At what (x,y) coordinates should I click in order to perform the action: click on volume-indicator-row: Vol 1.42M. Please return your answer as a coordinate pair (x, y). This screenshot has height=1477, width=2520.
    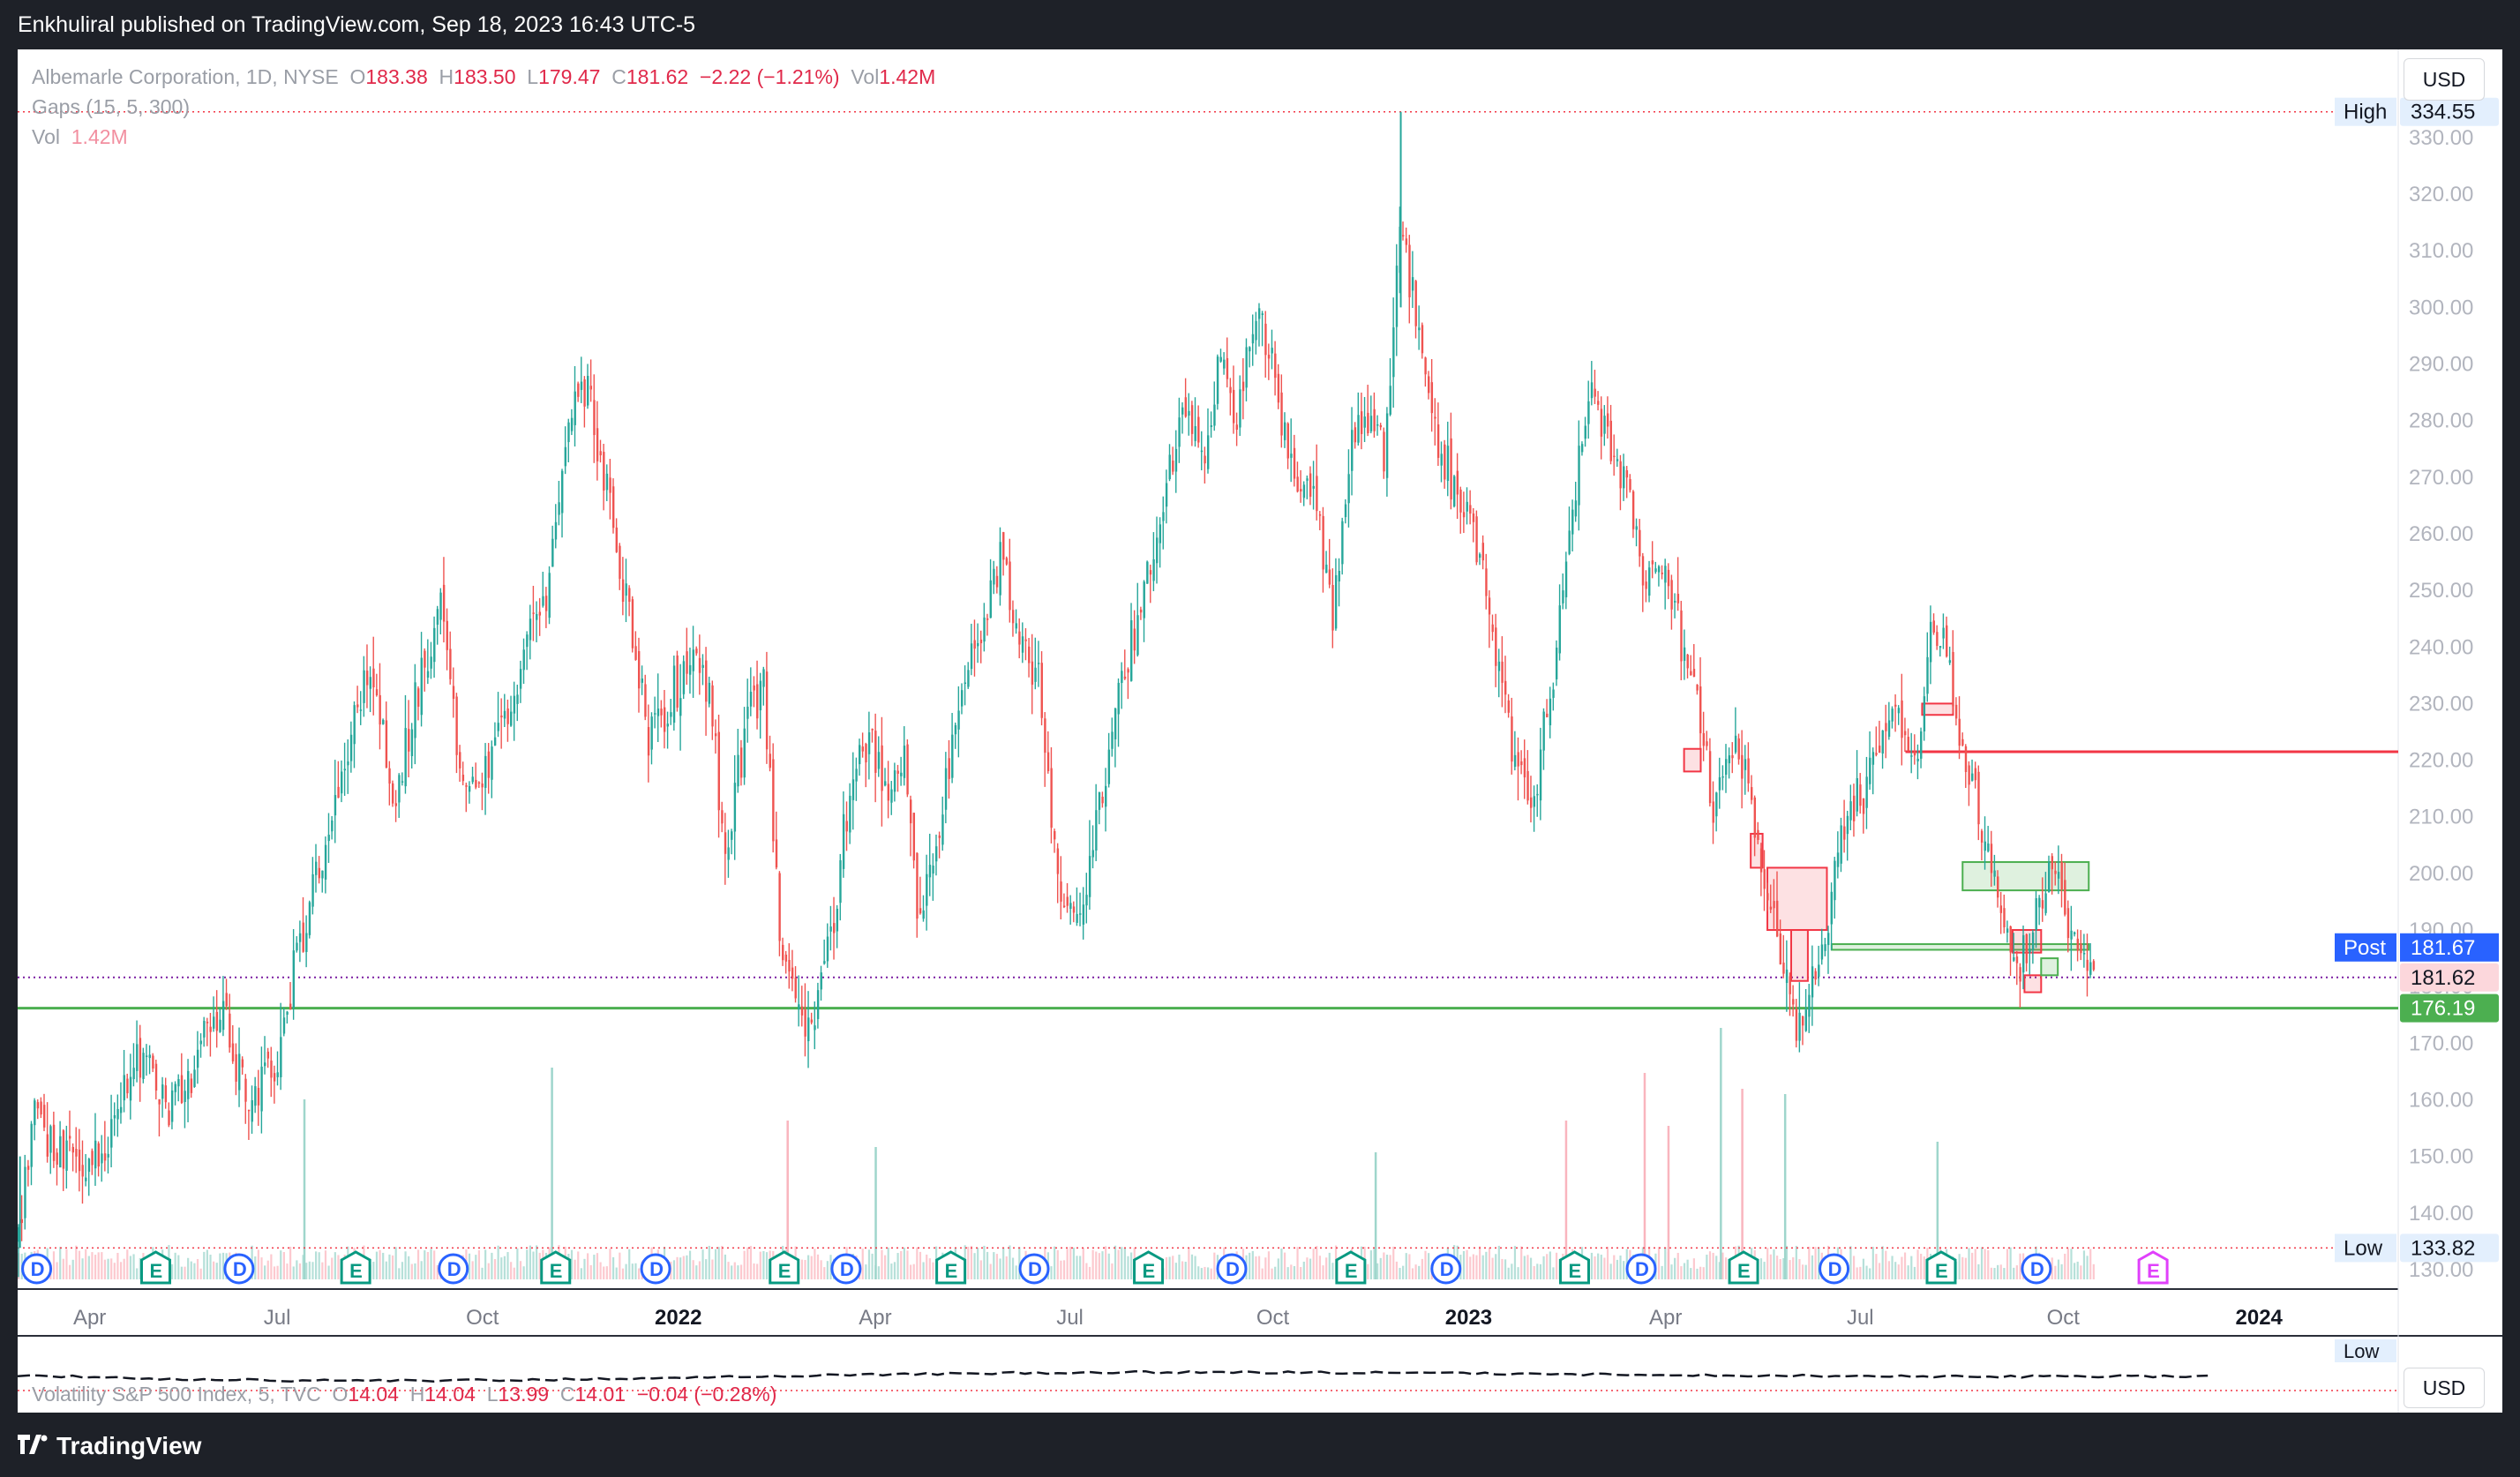
    Looking at the image, I should click on (483, 137).